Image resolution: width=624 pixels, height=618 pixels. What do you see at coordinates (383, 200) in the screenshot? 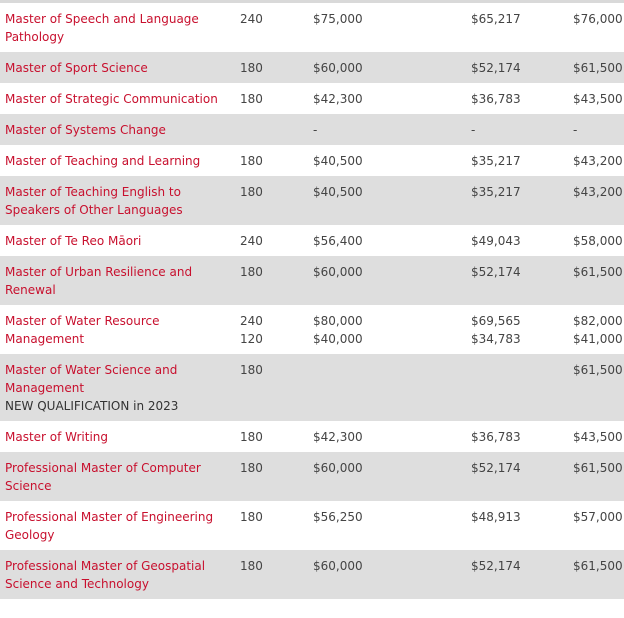
I see `fee-cell: $40,500` at bounding box center [383, 200].